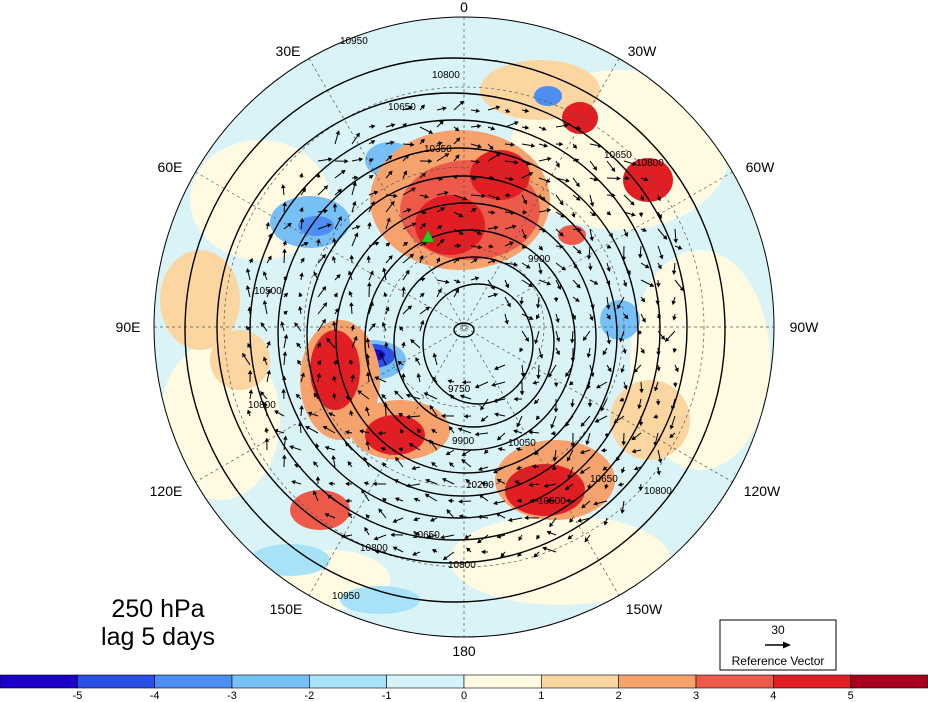 This screenshot has width=928, height=702. What do you see at coordinates (157, 609) in the screenshot?
I see `pressure-level-label: 250 hPa` at bounding box center [157, 609].